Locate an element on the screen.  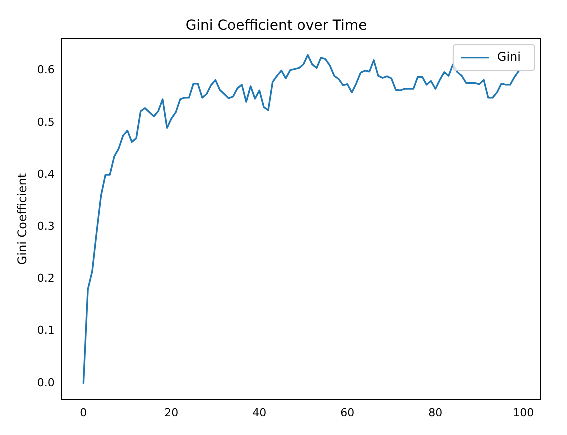
legend-label: Gini is located at coordinates (509, 57).